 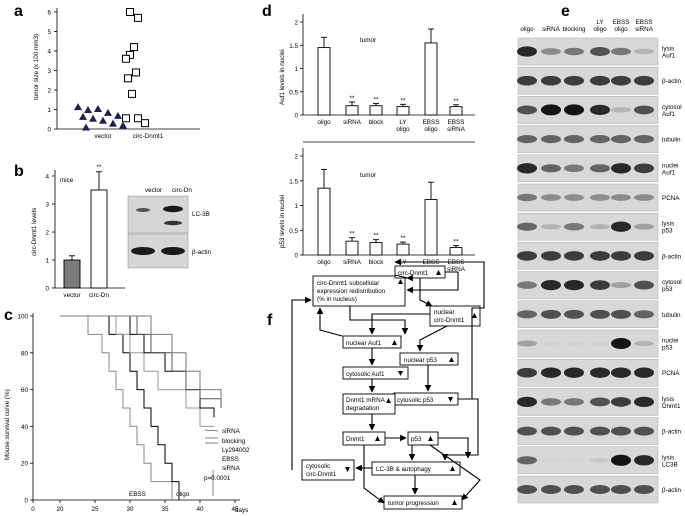 I want to click on x-tick-label: 0, so click(x=33, y=509).